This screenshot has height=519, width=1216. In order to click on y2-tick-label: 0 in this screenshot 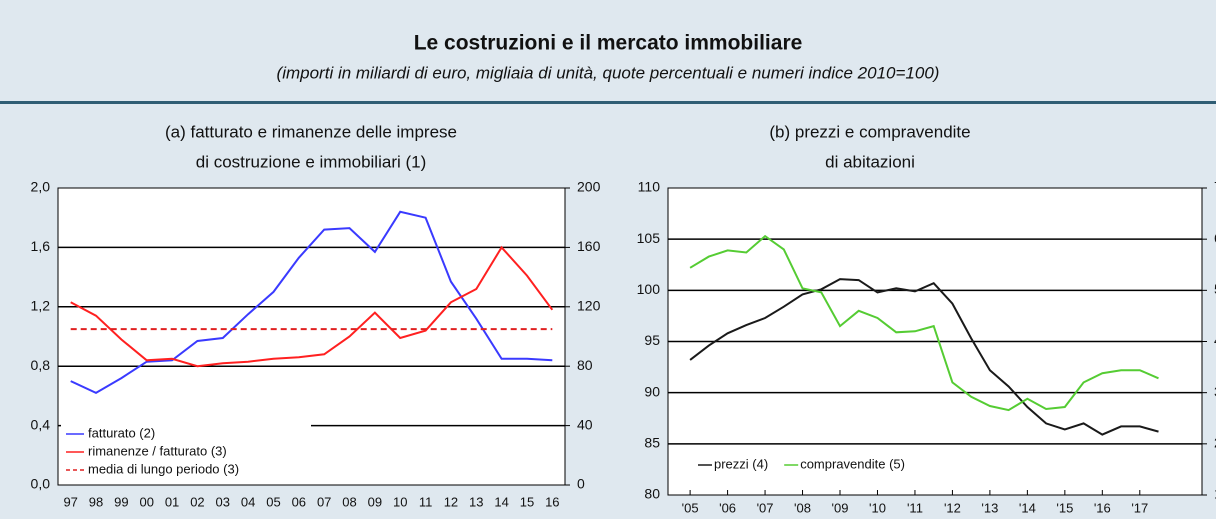, I will do `click(581, 484)`.